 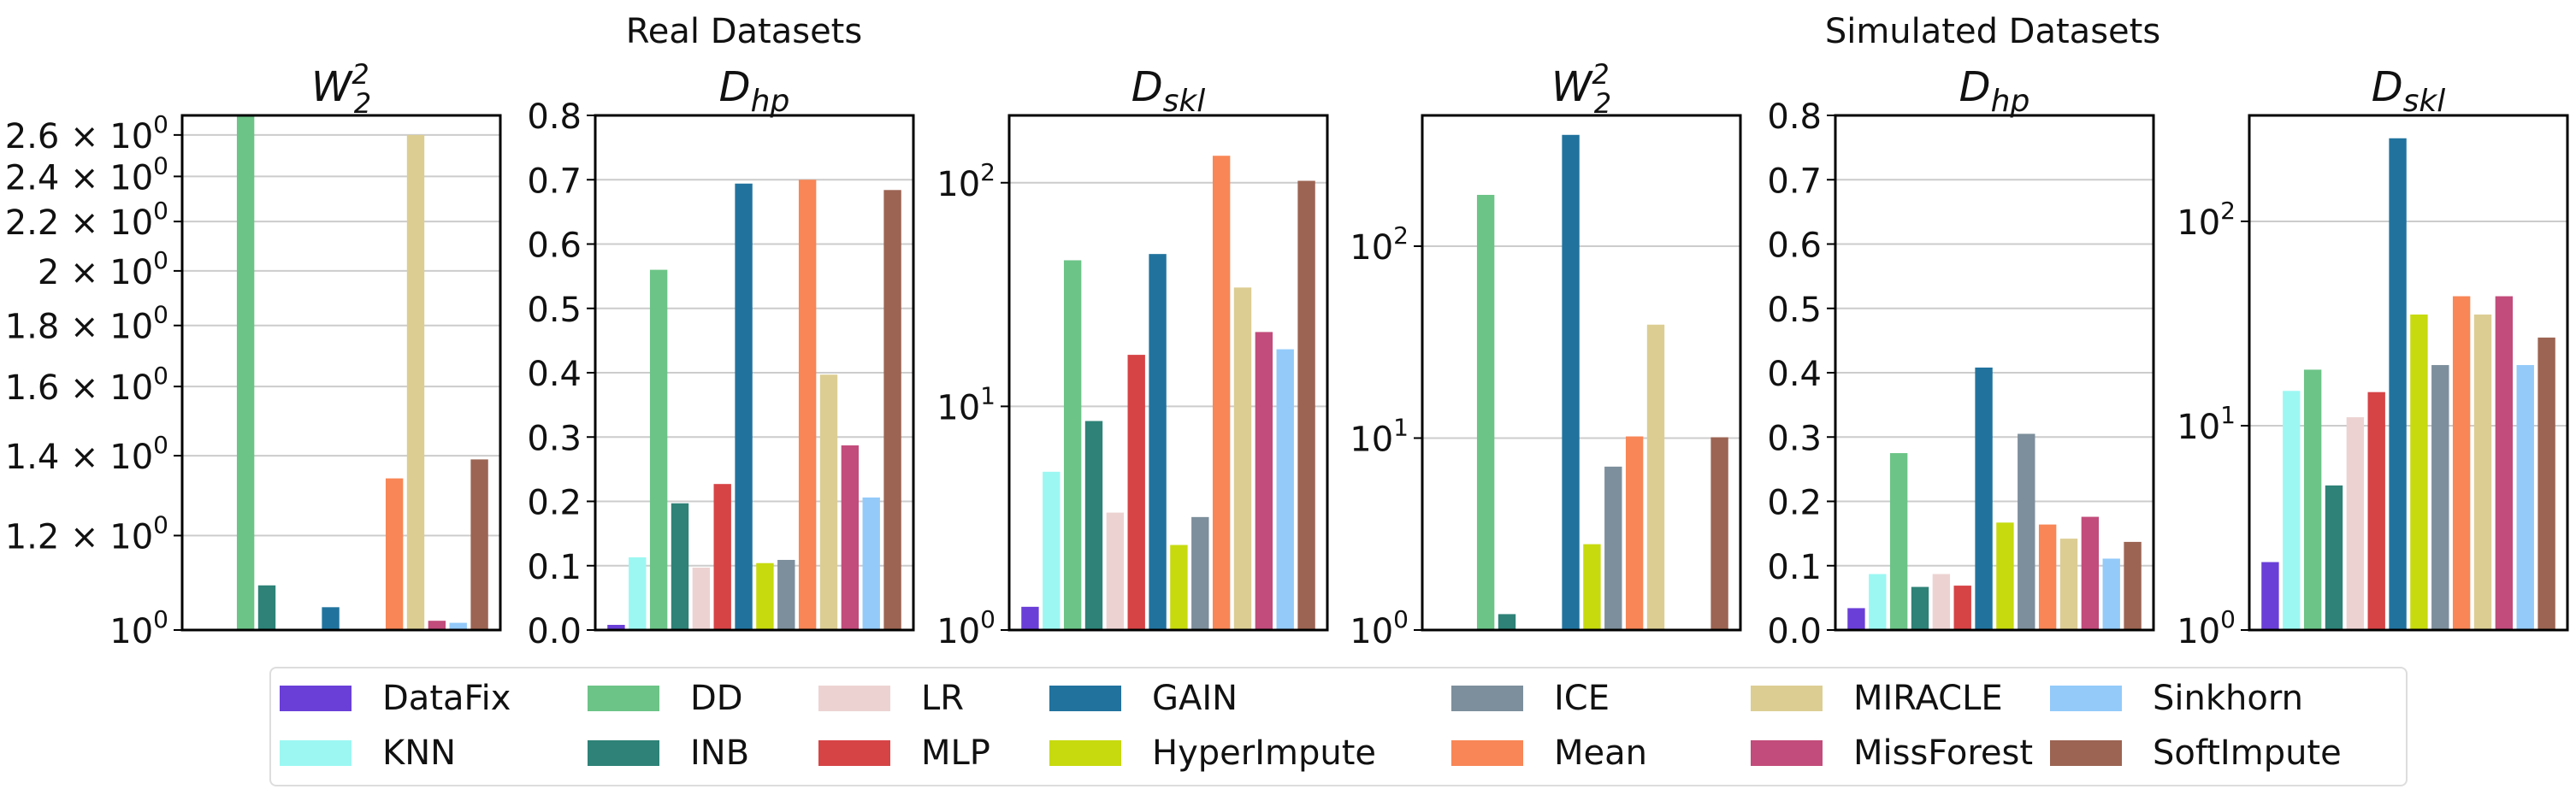 What do you see at coordinates (943, 698) in the screenshot?
I see `legend-label: LR` at bounding box center [943, 698].